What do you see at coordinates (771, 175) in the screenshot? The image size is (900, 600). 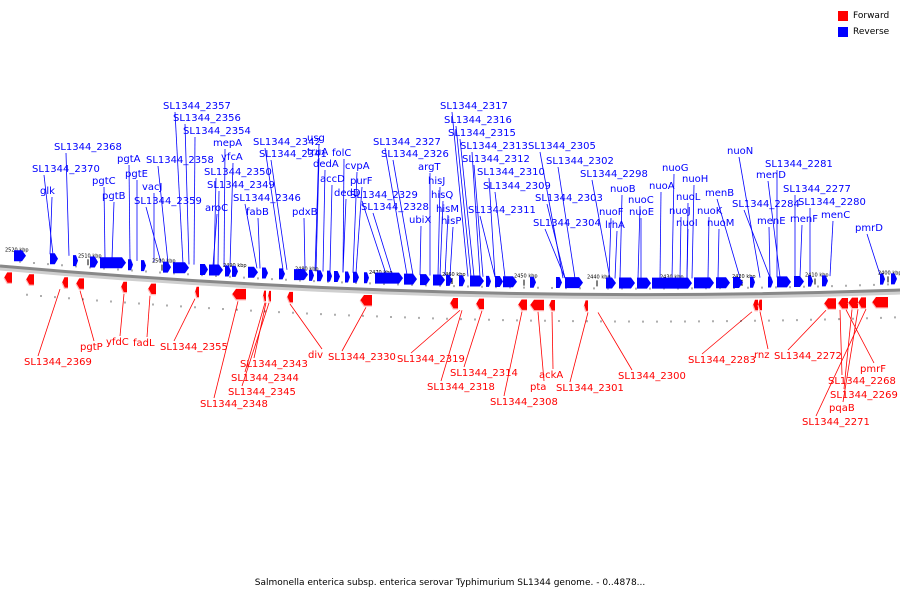 I see `reverse-label-mend: menD` at bounding box center [771, 175].